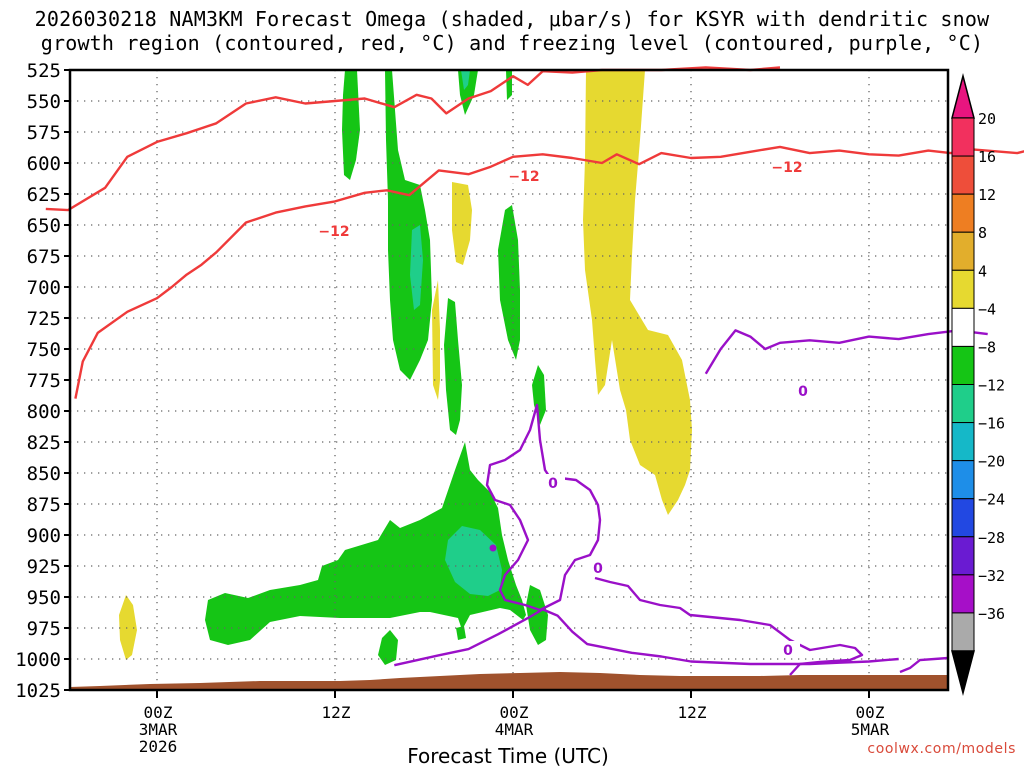 The width and height of the screenshot is (1024, 768). I want to click on y-tick-label: 850, so click(44, 474).